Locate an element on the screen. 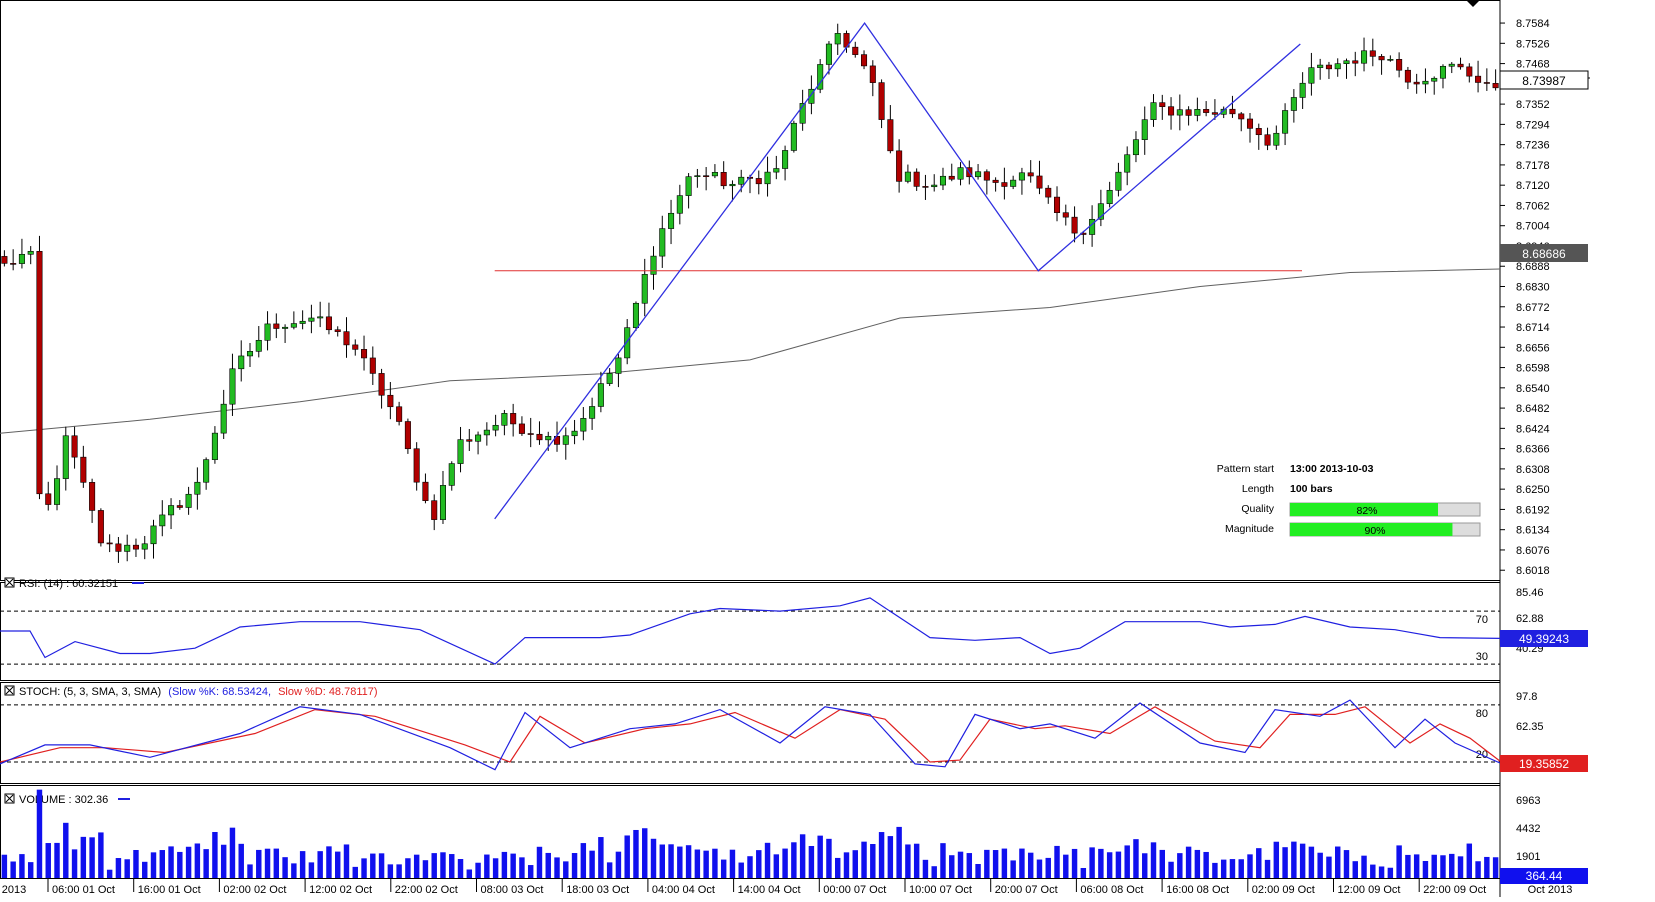 Image resolution: width=1655 pixels, height=902 pixels. price-tick-label: 8.6888 is located at coordinates (1533, 267).